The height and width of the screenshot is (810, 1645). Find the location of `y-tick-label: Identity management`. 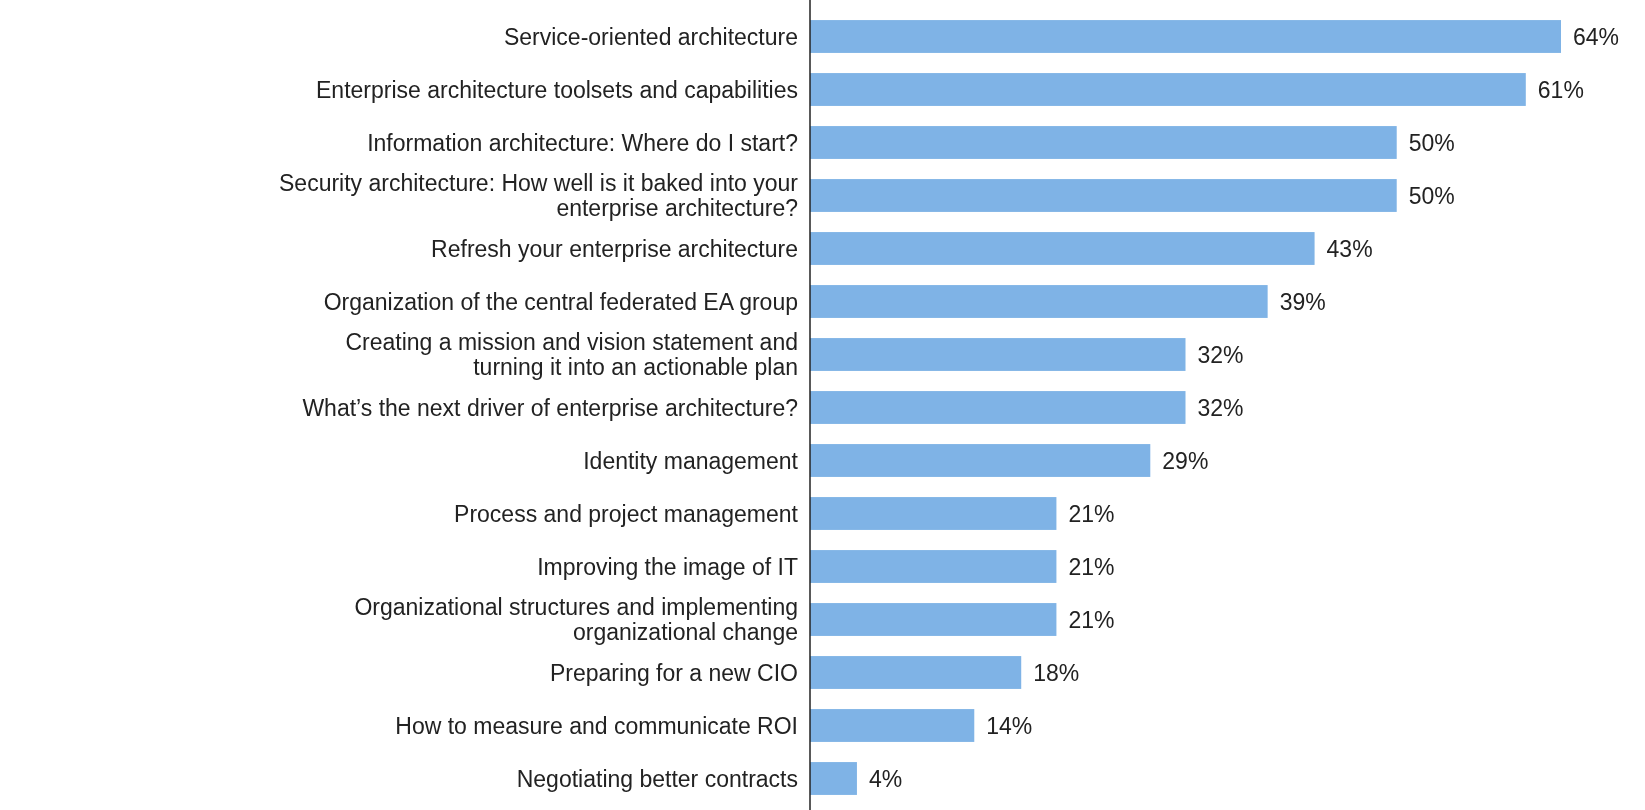

y-tick-label: Identity management is located at coordinates (691, 460).